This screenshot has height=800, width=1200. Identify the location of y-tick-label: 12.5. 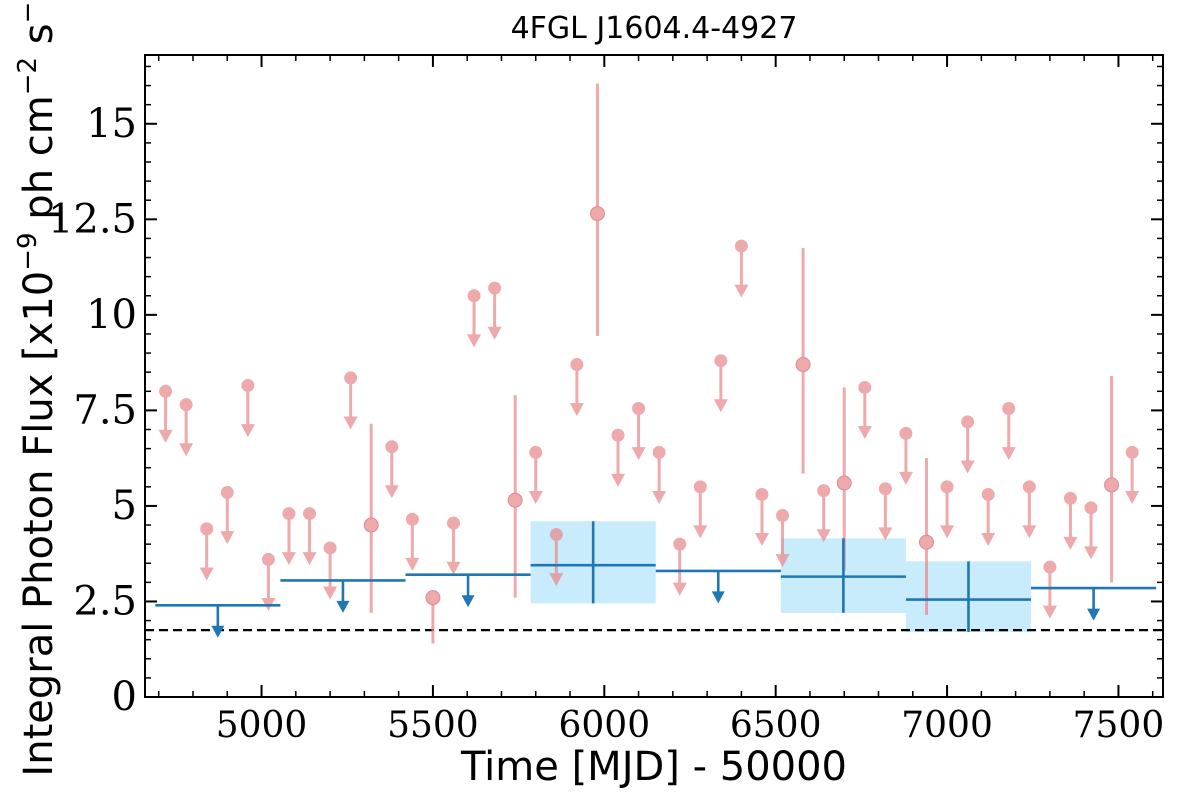
(92, 219).